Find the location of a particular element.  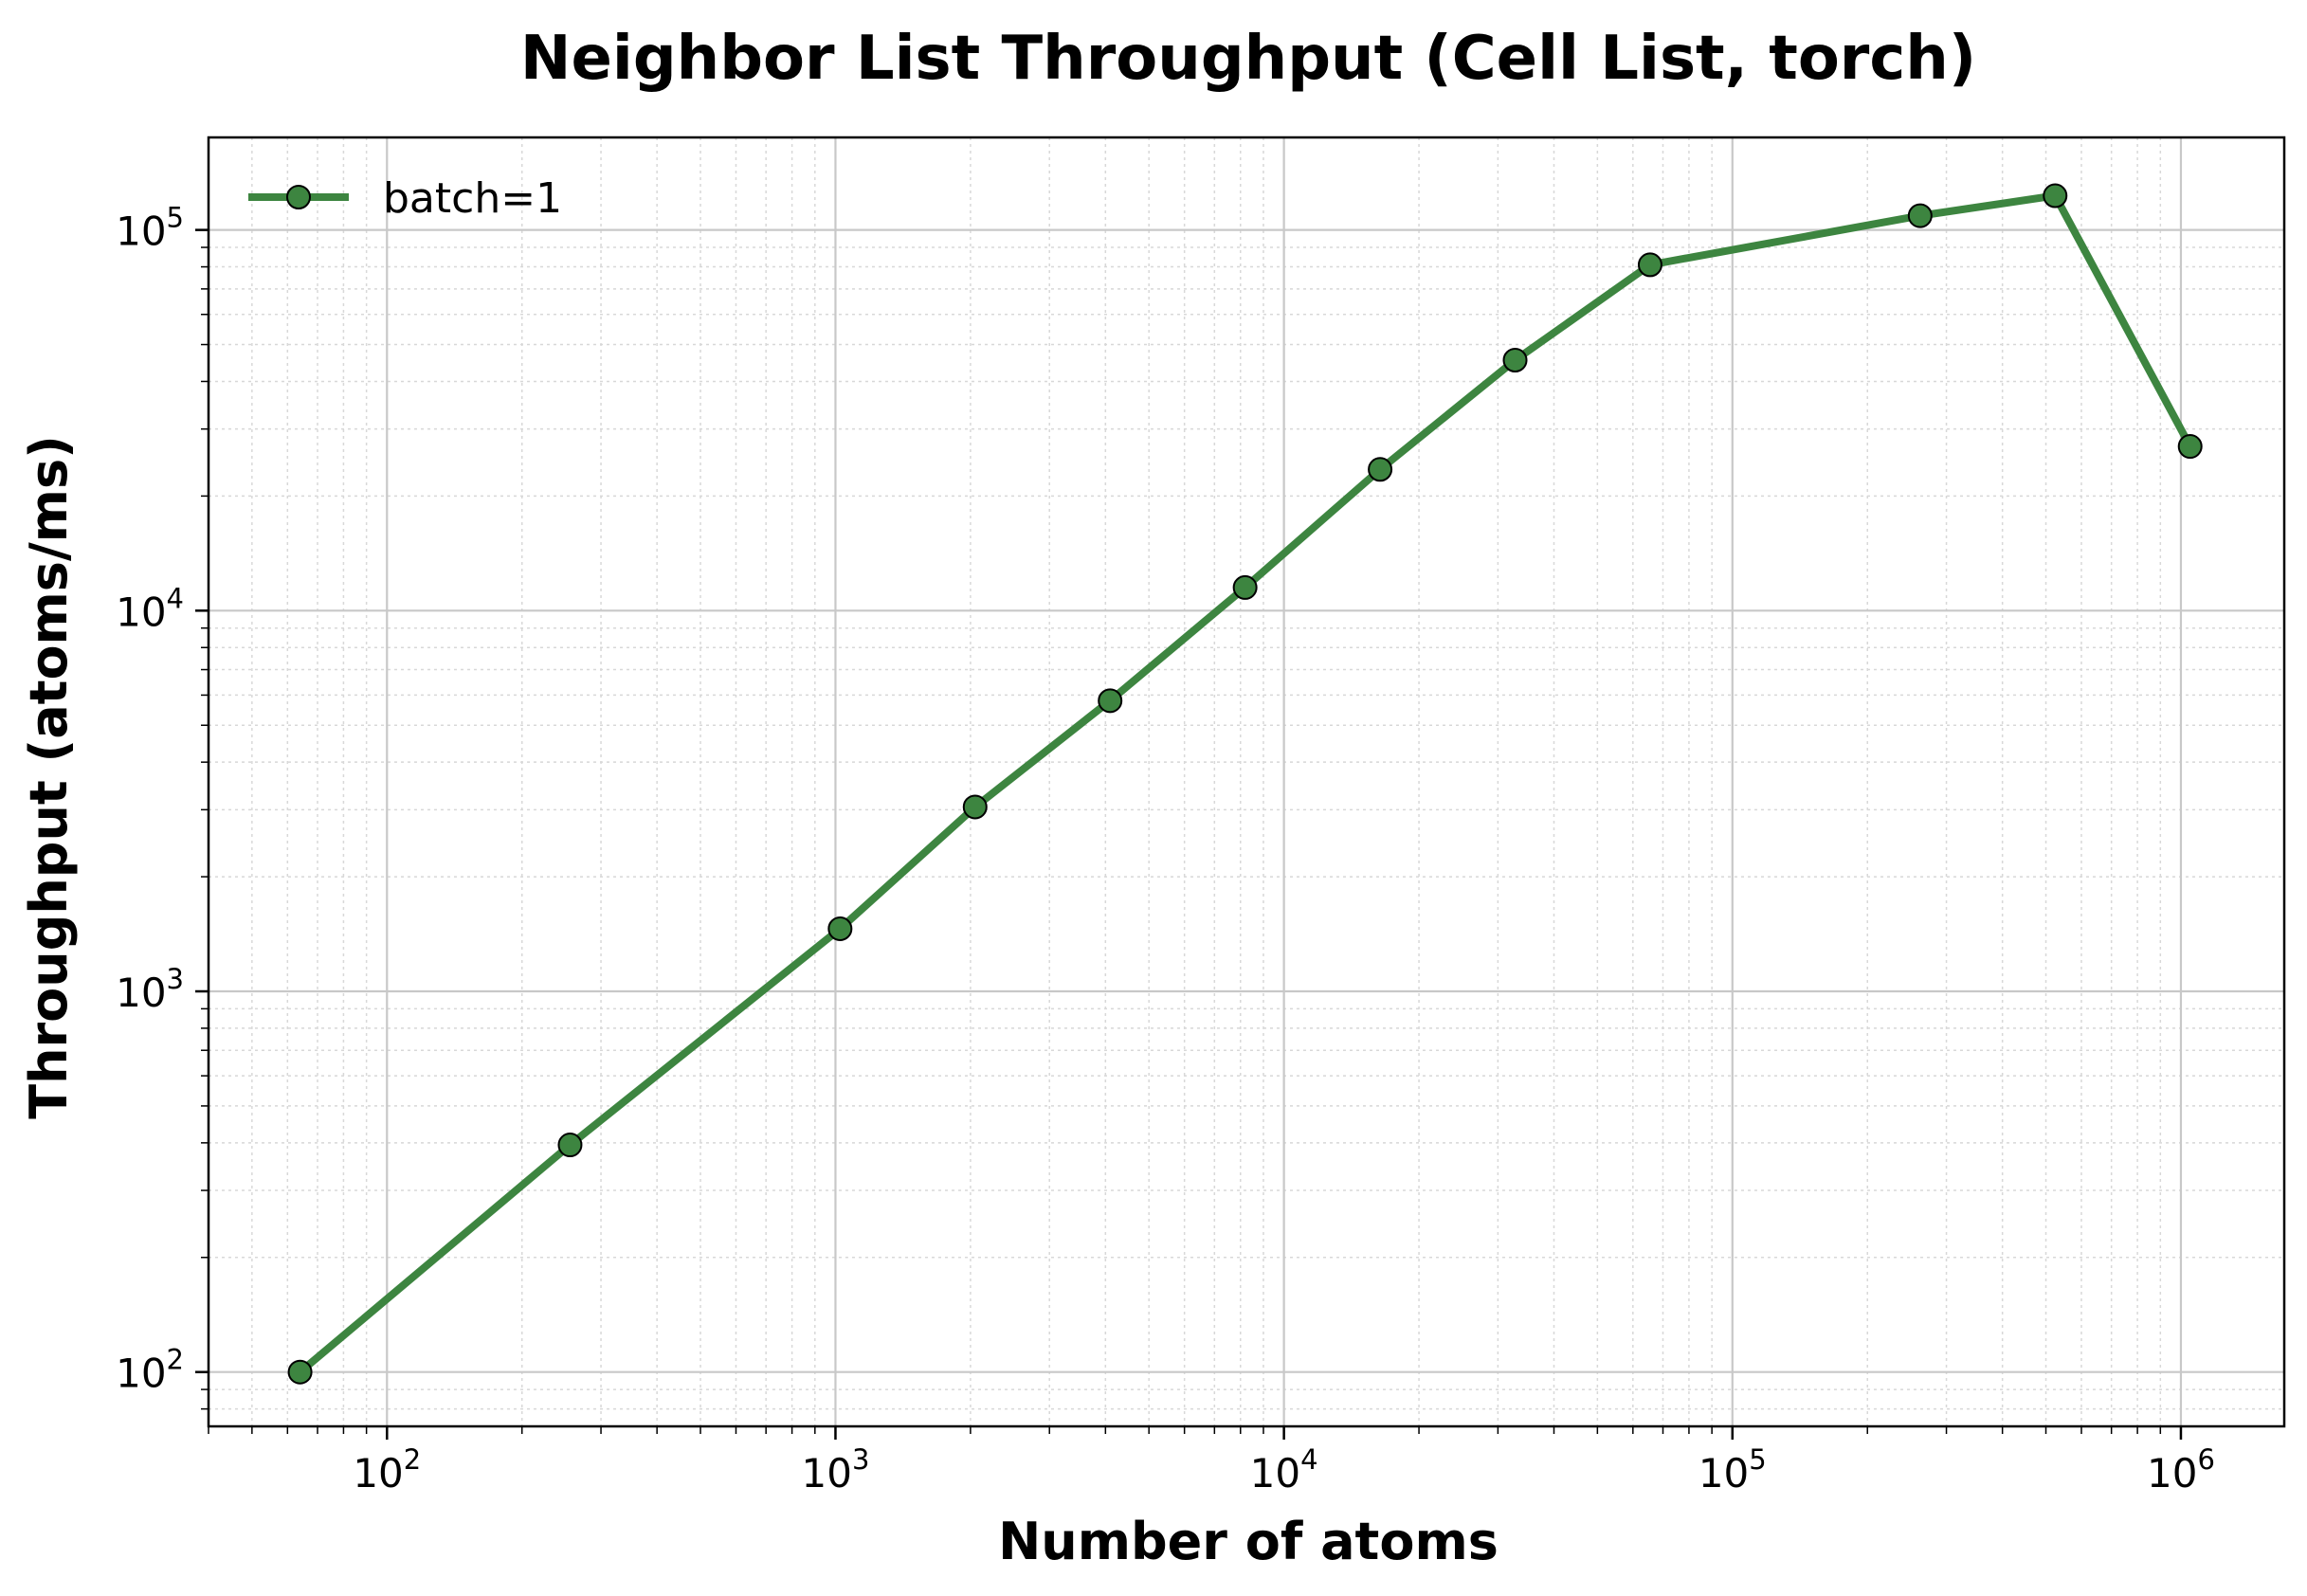

y-axis-ticks: 10² 10³ 10⁴ 10⁵ is located at coordinates (162, 806).